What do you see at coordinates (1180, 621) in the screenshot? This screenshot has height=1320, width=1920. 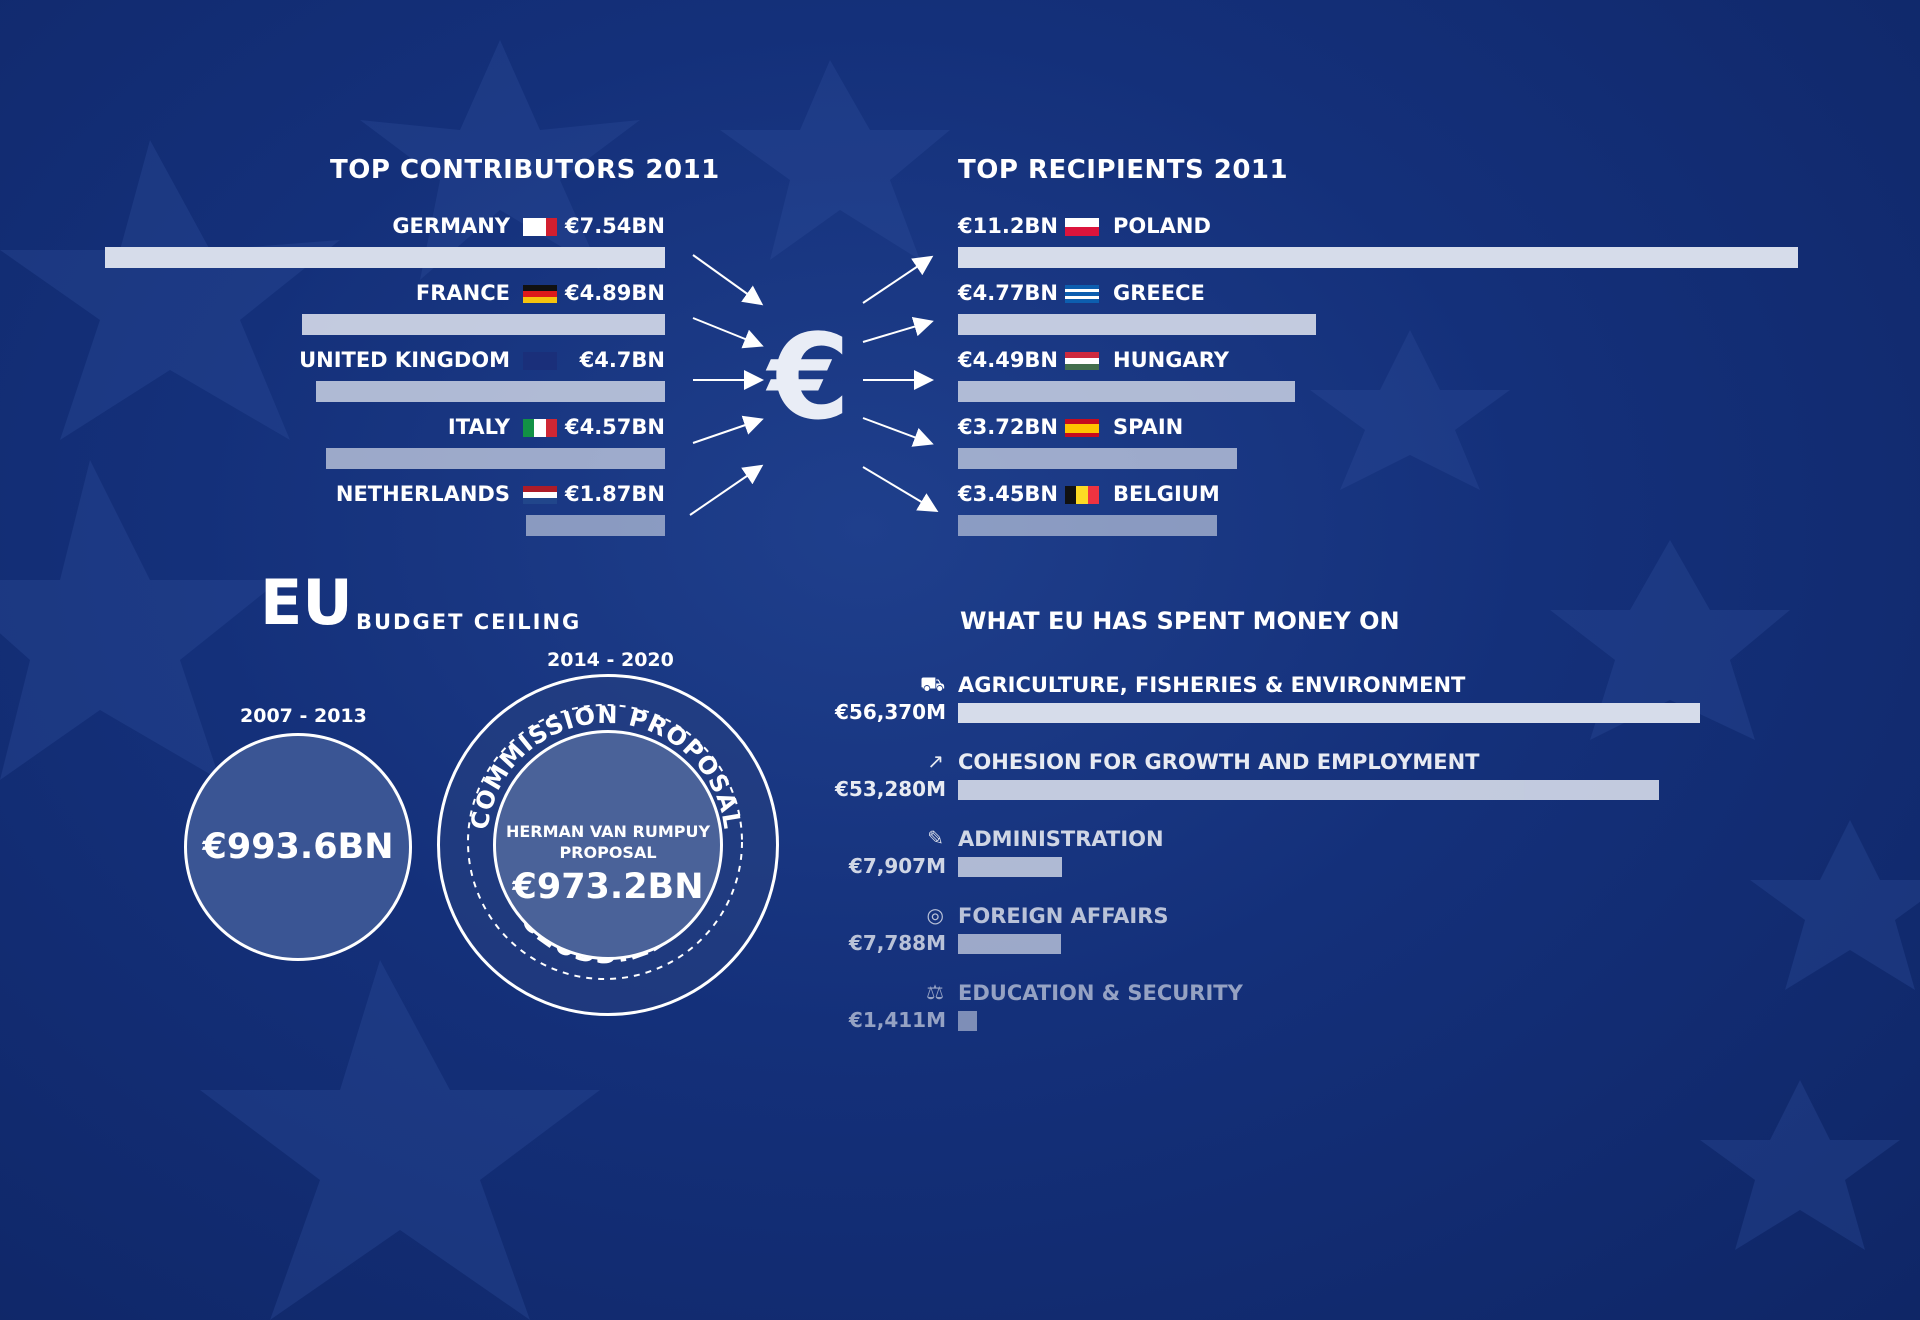 I see `spending-title: WHAT EU HAS SPENT MONEY ON` at bounding box center [1180, 621].